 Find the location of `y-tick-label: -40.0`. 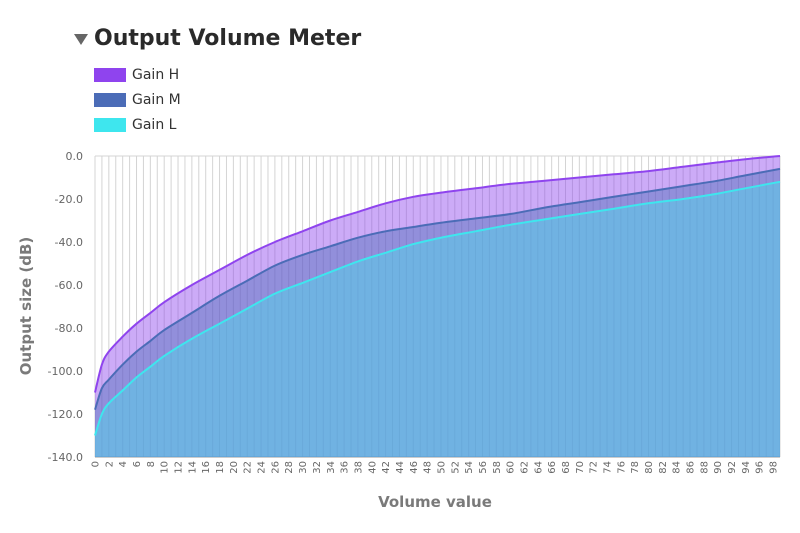

y-tick-label: -40.0 is located at coordinates (69, 242).